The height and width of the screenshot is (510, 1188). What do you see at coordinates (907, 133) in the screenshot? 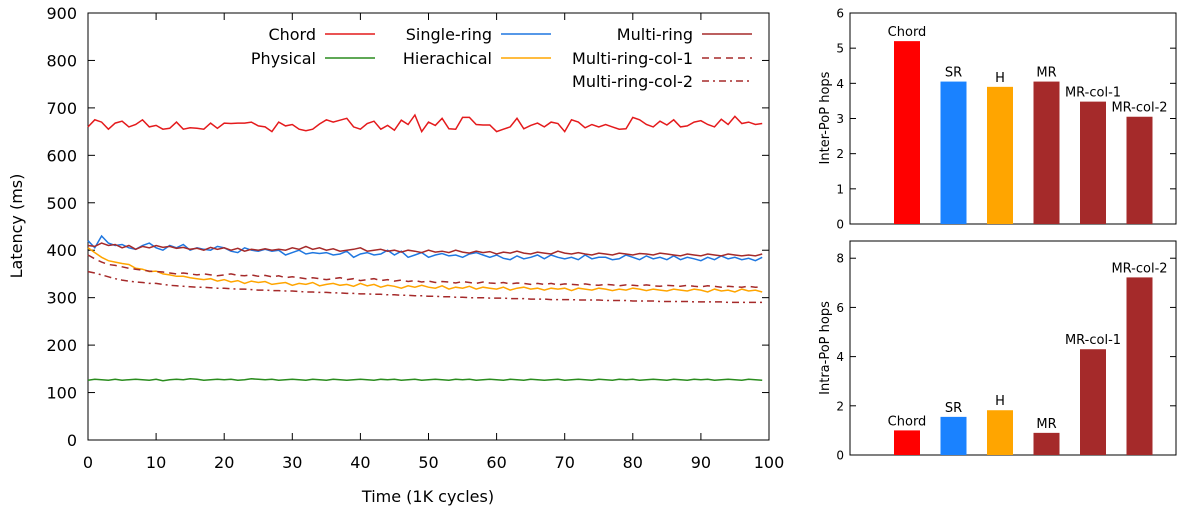
I see `inter-pop-bar-chord` at bounding box center [907, 133].